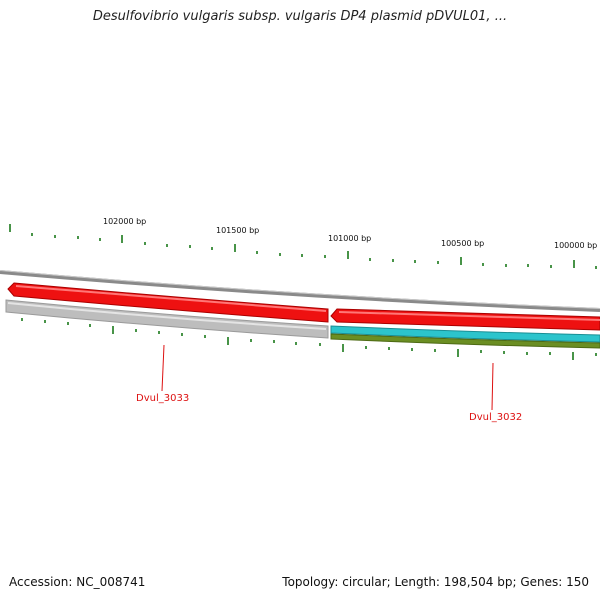 This screenshot has height=600, width=600. Describe the element at coordinates (575, 245) in the screenshot. I see `ruler-label: 100000 bp` at that location.